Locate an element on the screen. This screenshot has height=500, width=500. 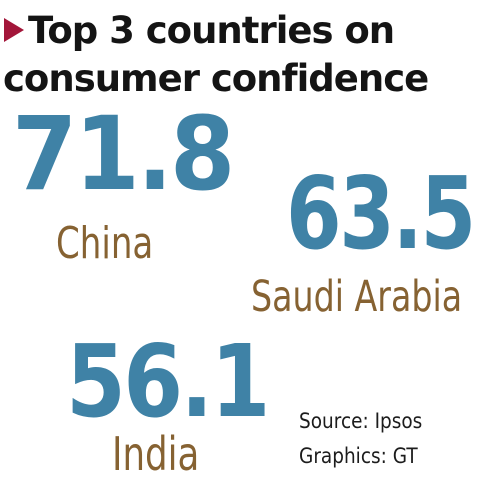
source-note: Source: Ipsos is located at coordinates (361, 421).